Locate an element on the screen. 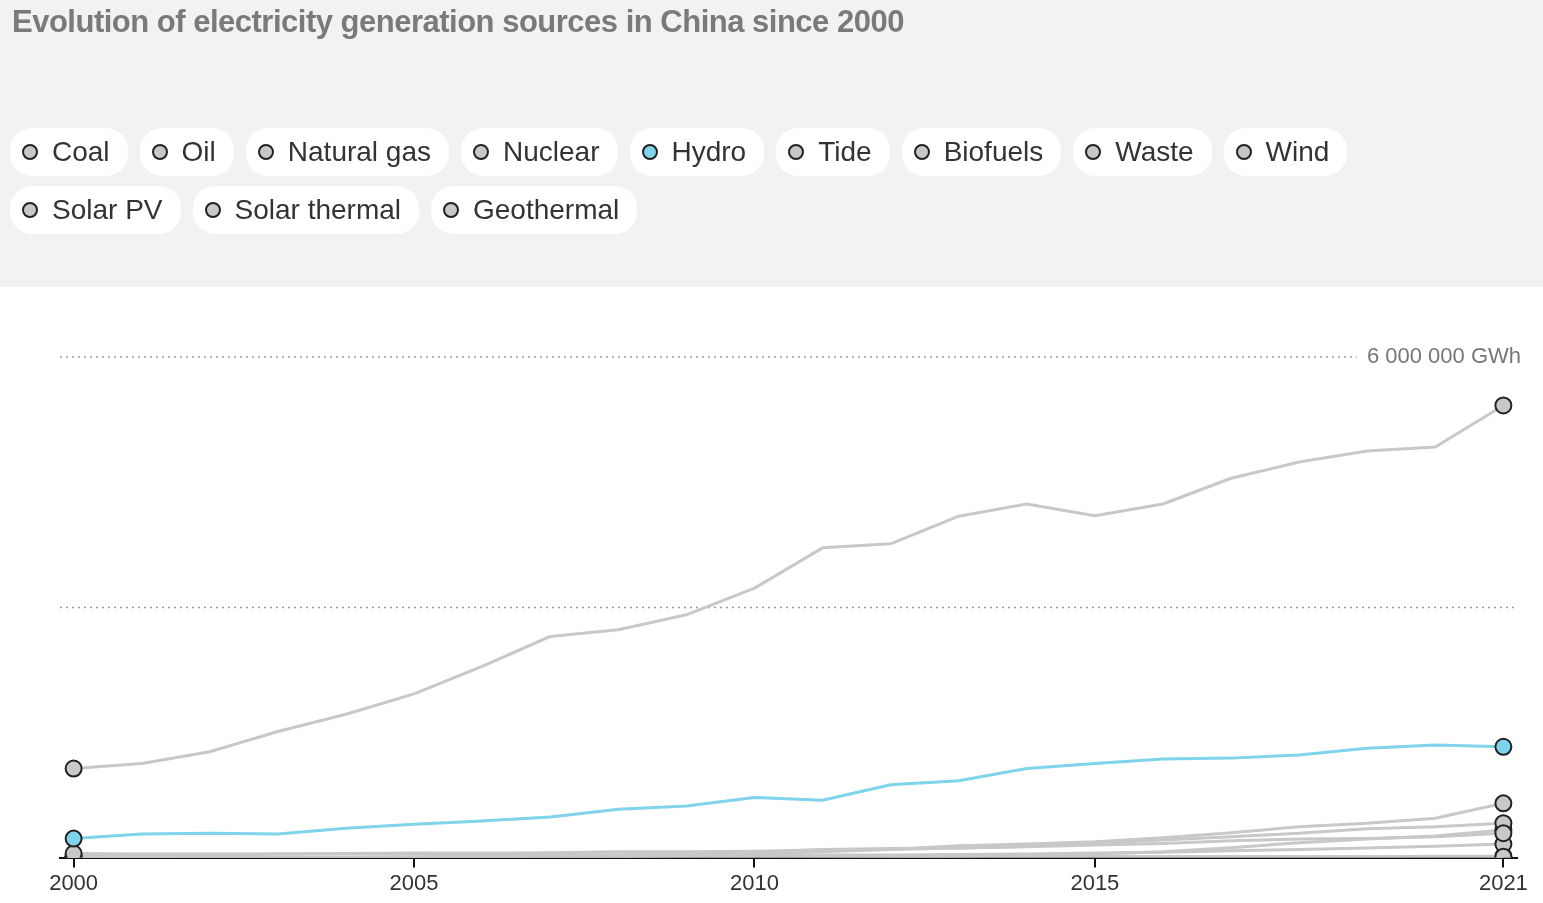  chart-title: Evolution of electricity generation sources in China since 2000 is located at coordinates (458, 22).